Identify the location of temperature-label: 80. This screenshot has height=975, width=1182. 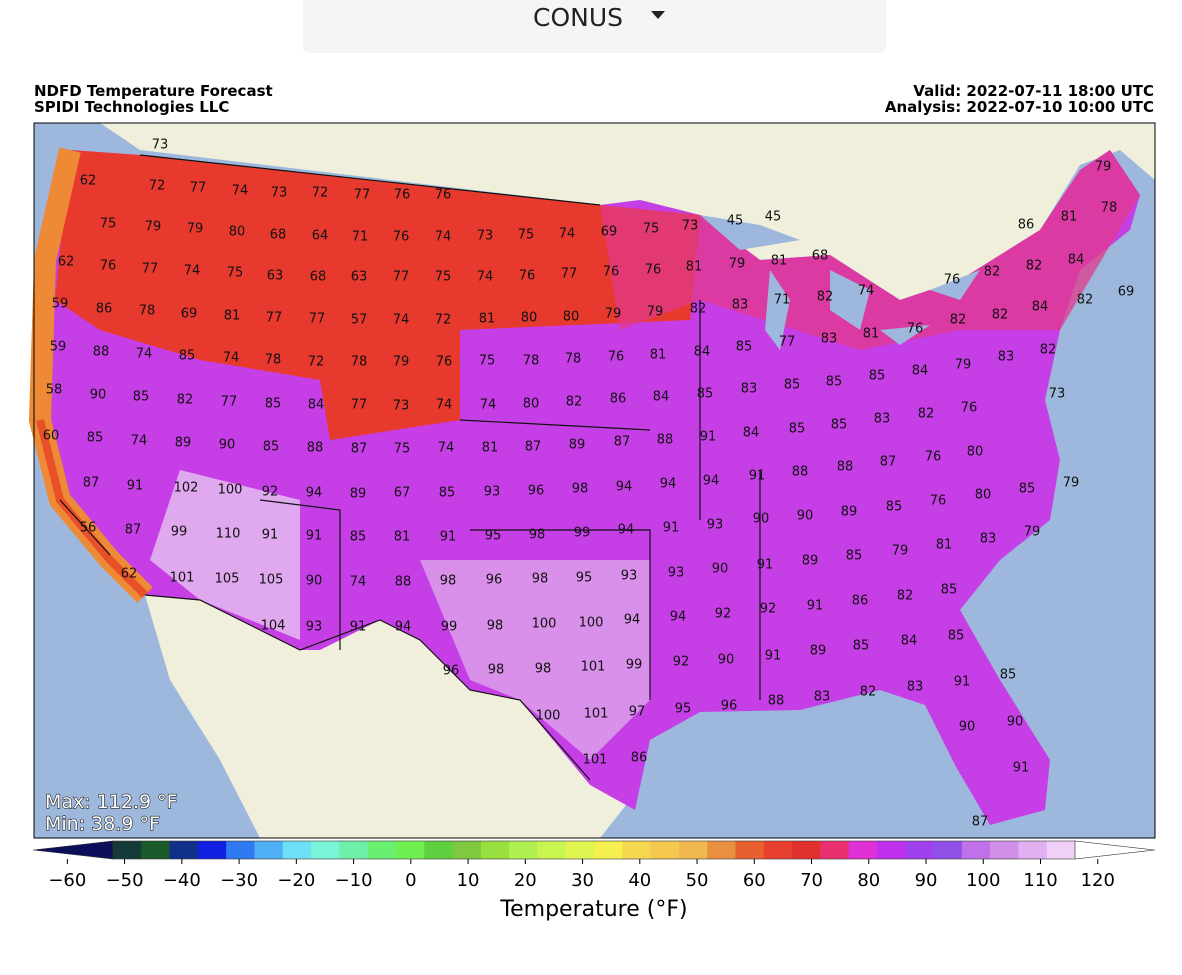
(983, 495).